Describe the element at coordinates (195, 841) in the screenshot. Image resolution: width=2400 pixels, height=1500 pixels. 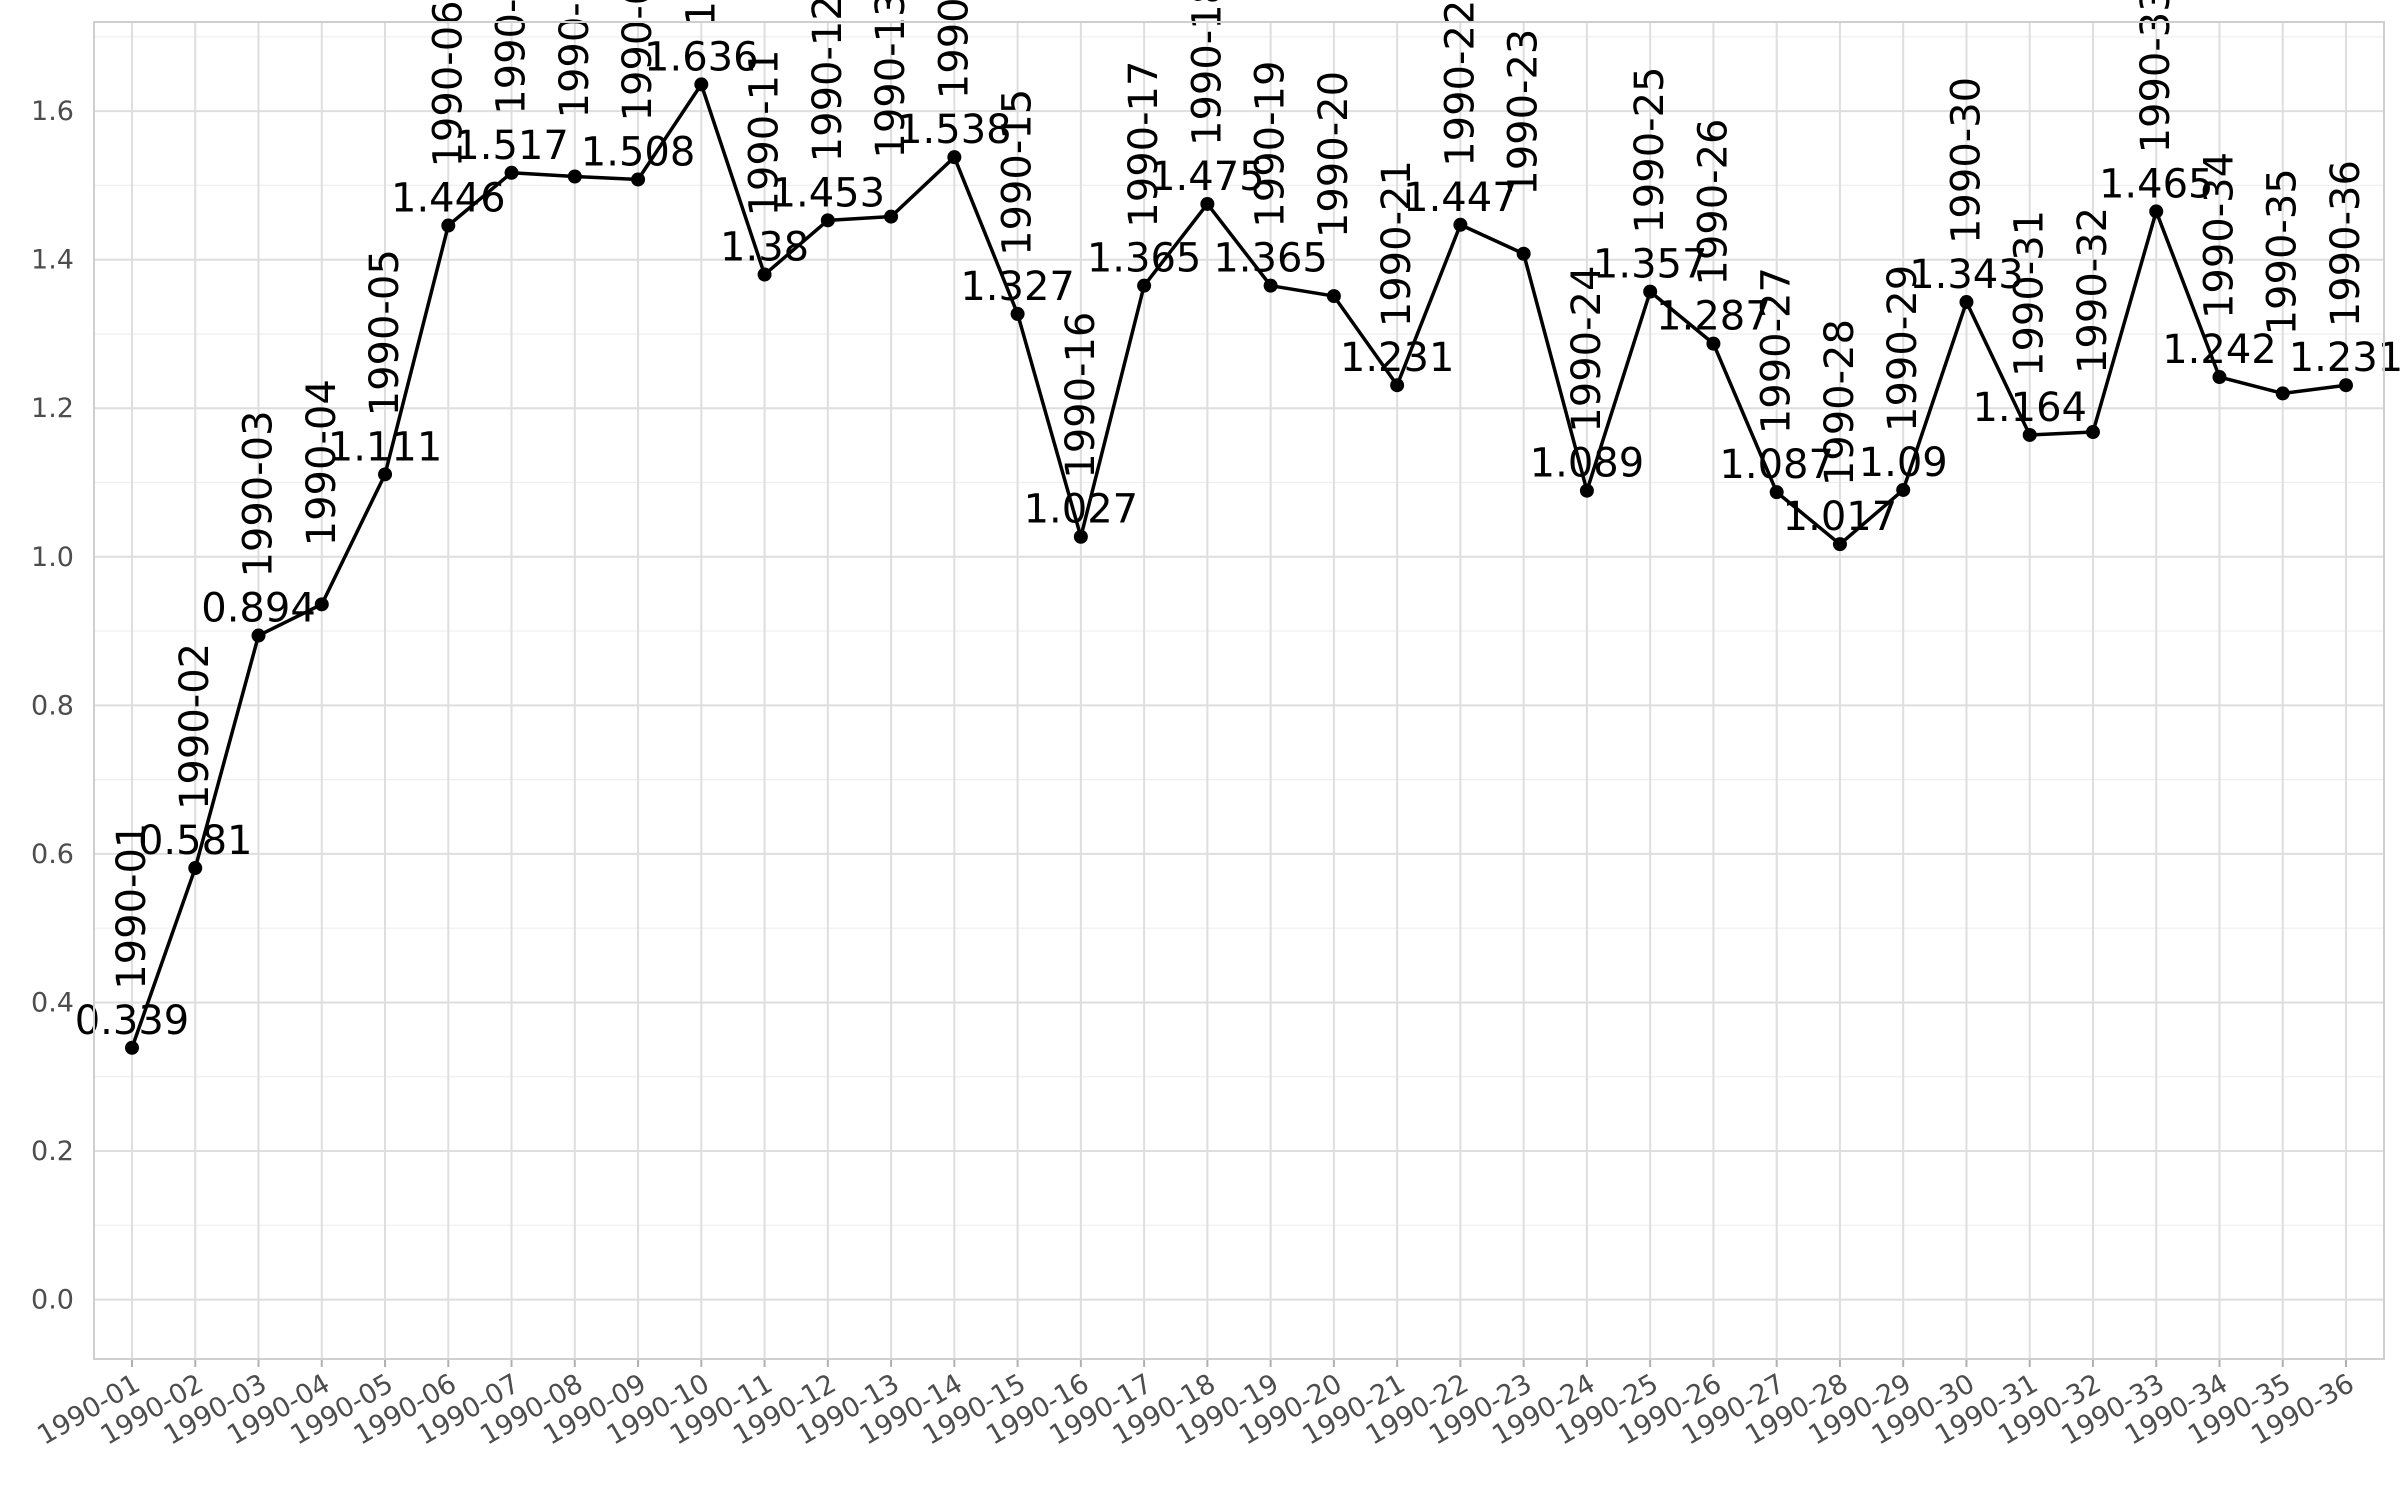
I see `data-value-label: 0.581` at that location.